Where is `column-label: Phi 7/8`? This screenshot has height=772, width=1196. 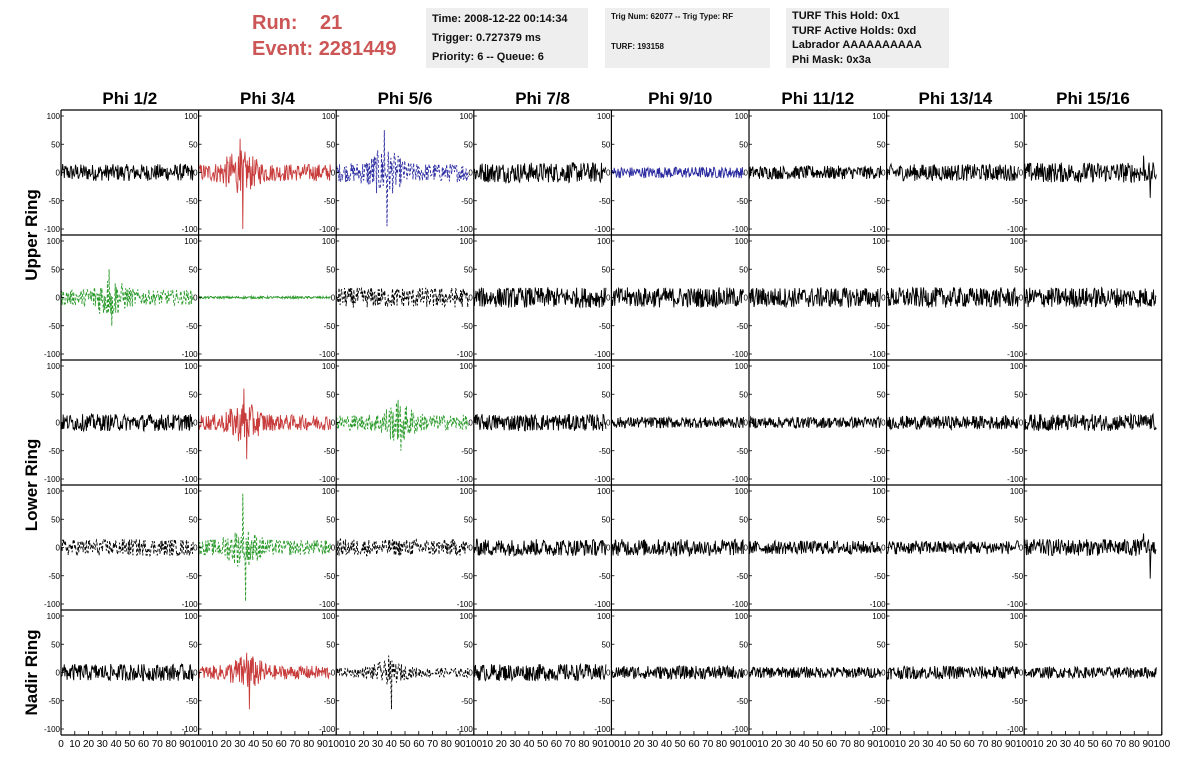 column-label: Phi 7/8 is located at coordinates (542, 98).